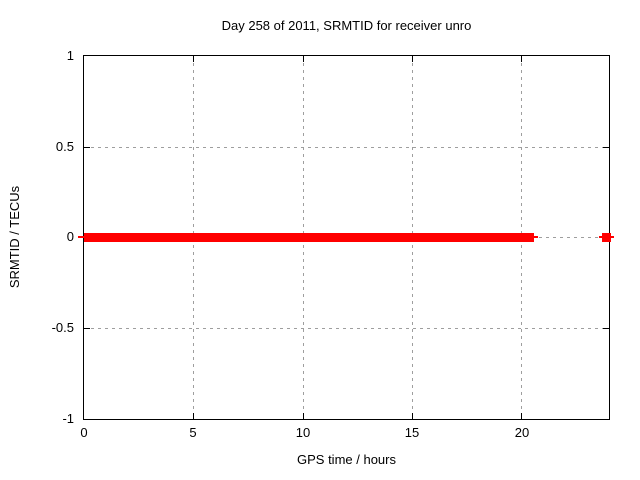  What do you see at coordinates (62, 327) in the screenshot?
I see `y-tick-label: -0.5` at bounding box center [62, 327].